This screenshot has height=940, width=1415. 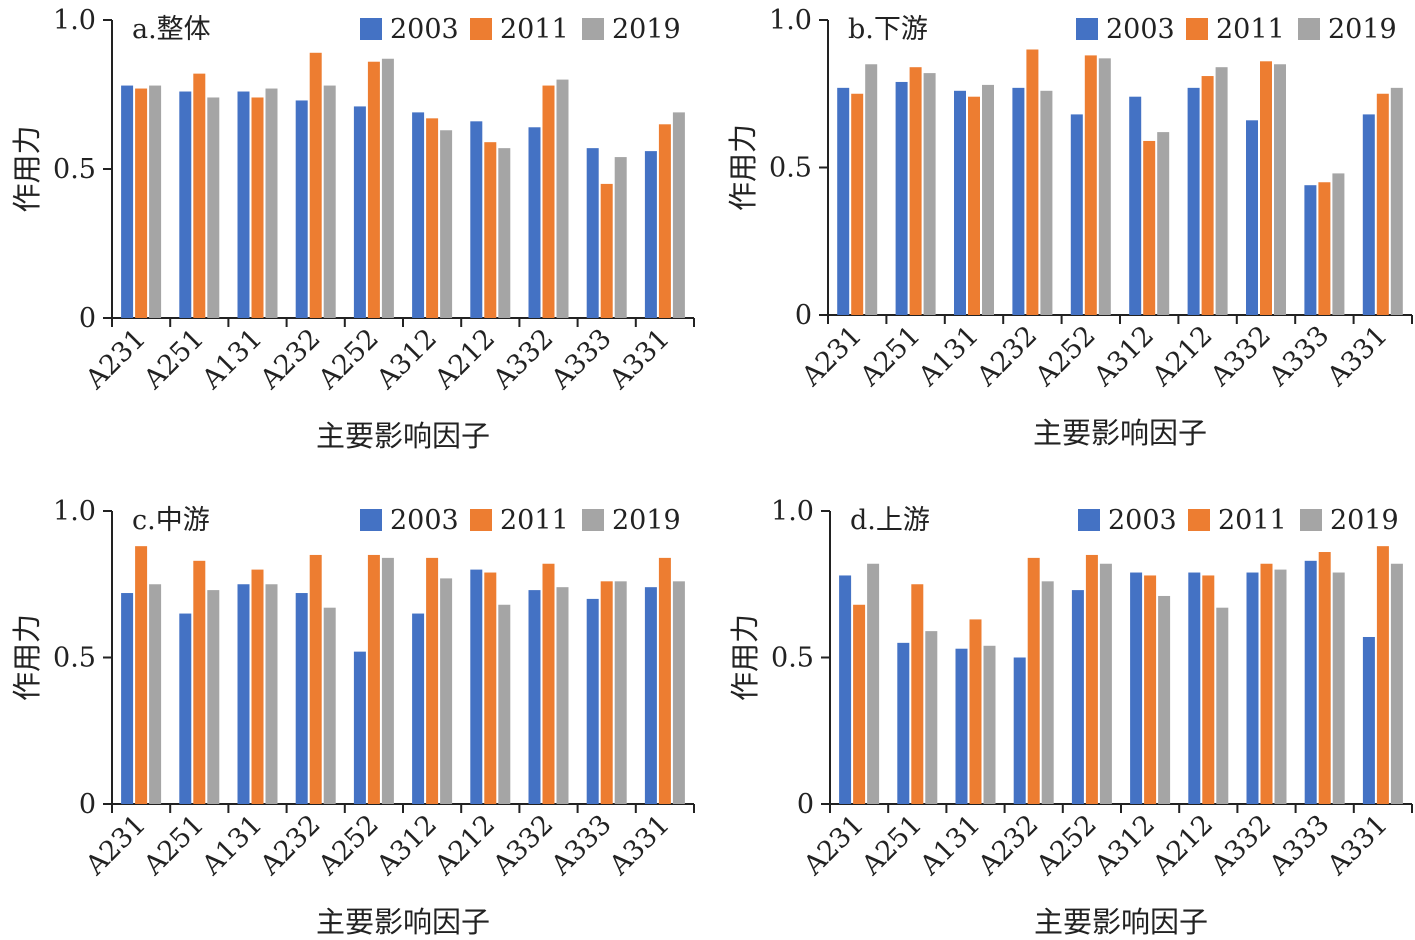 What do you see at coordinates (548, 201) in the screenshot?
I see `bar-2011-a332` at bounding box center [548, 201].